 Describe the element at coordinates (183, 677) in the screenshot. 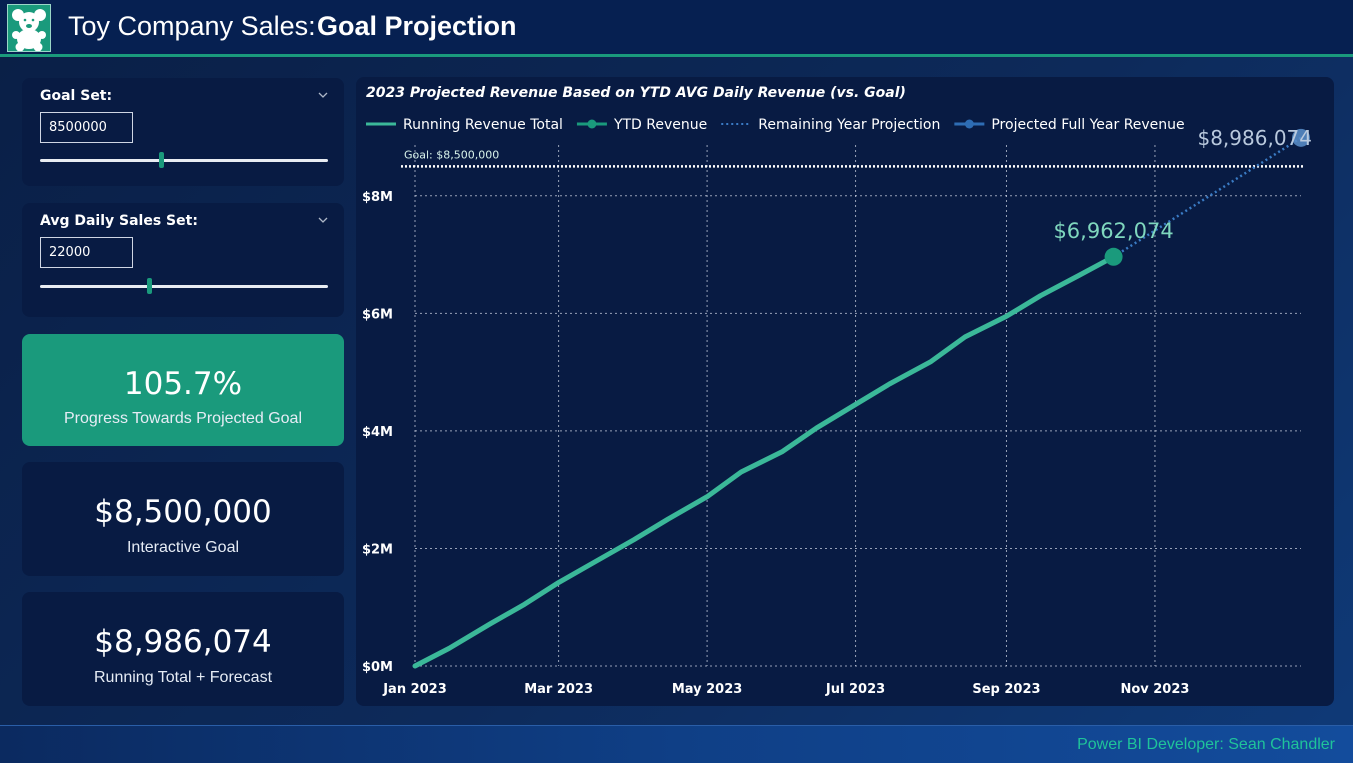

I see `forecast-label: Running Total + Forecast` at that location.